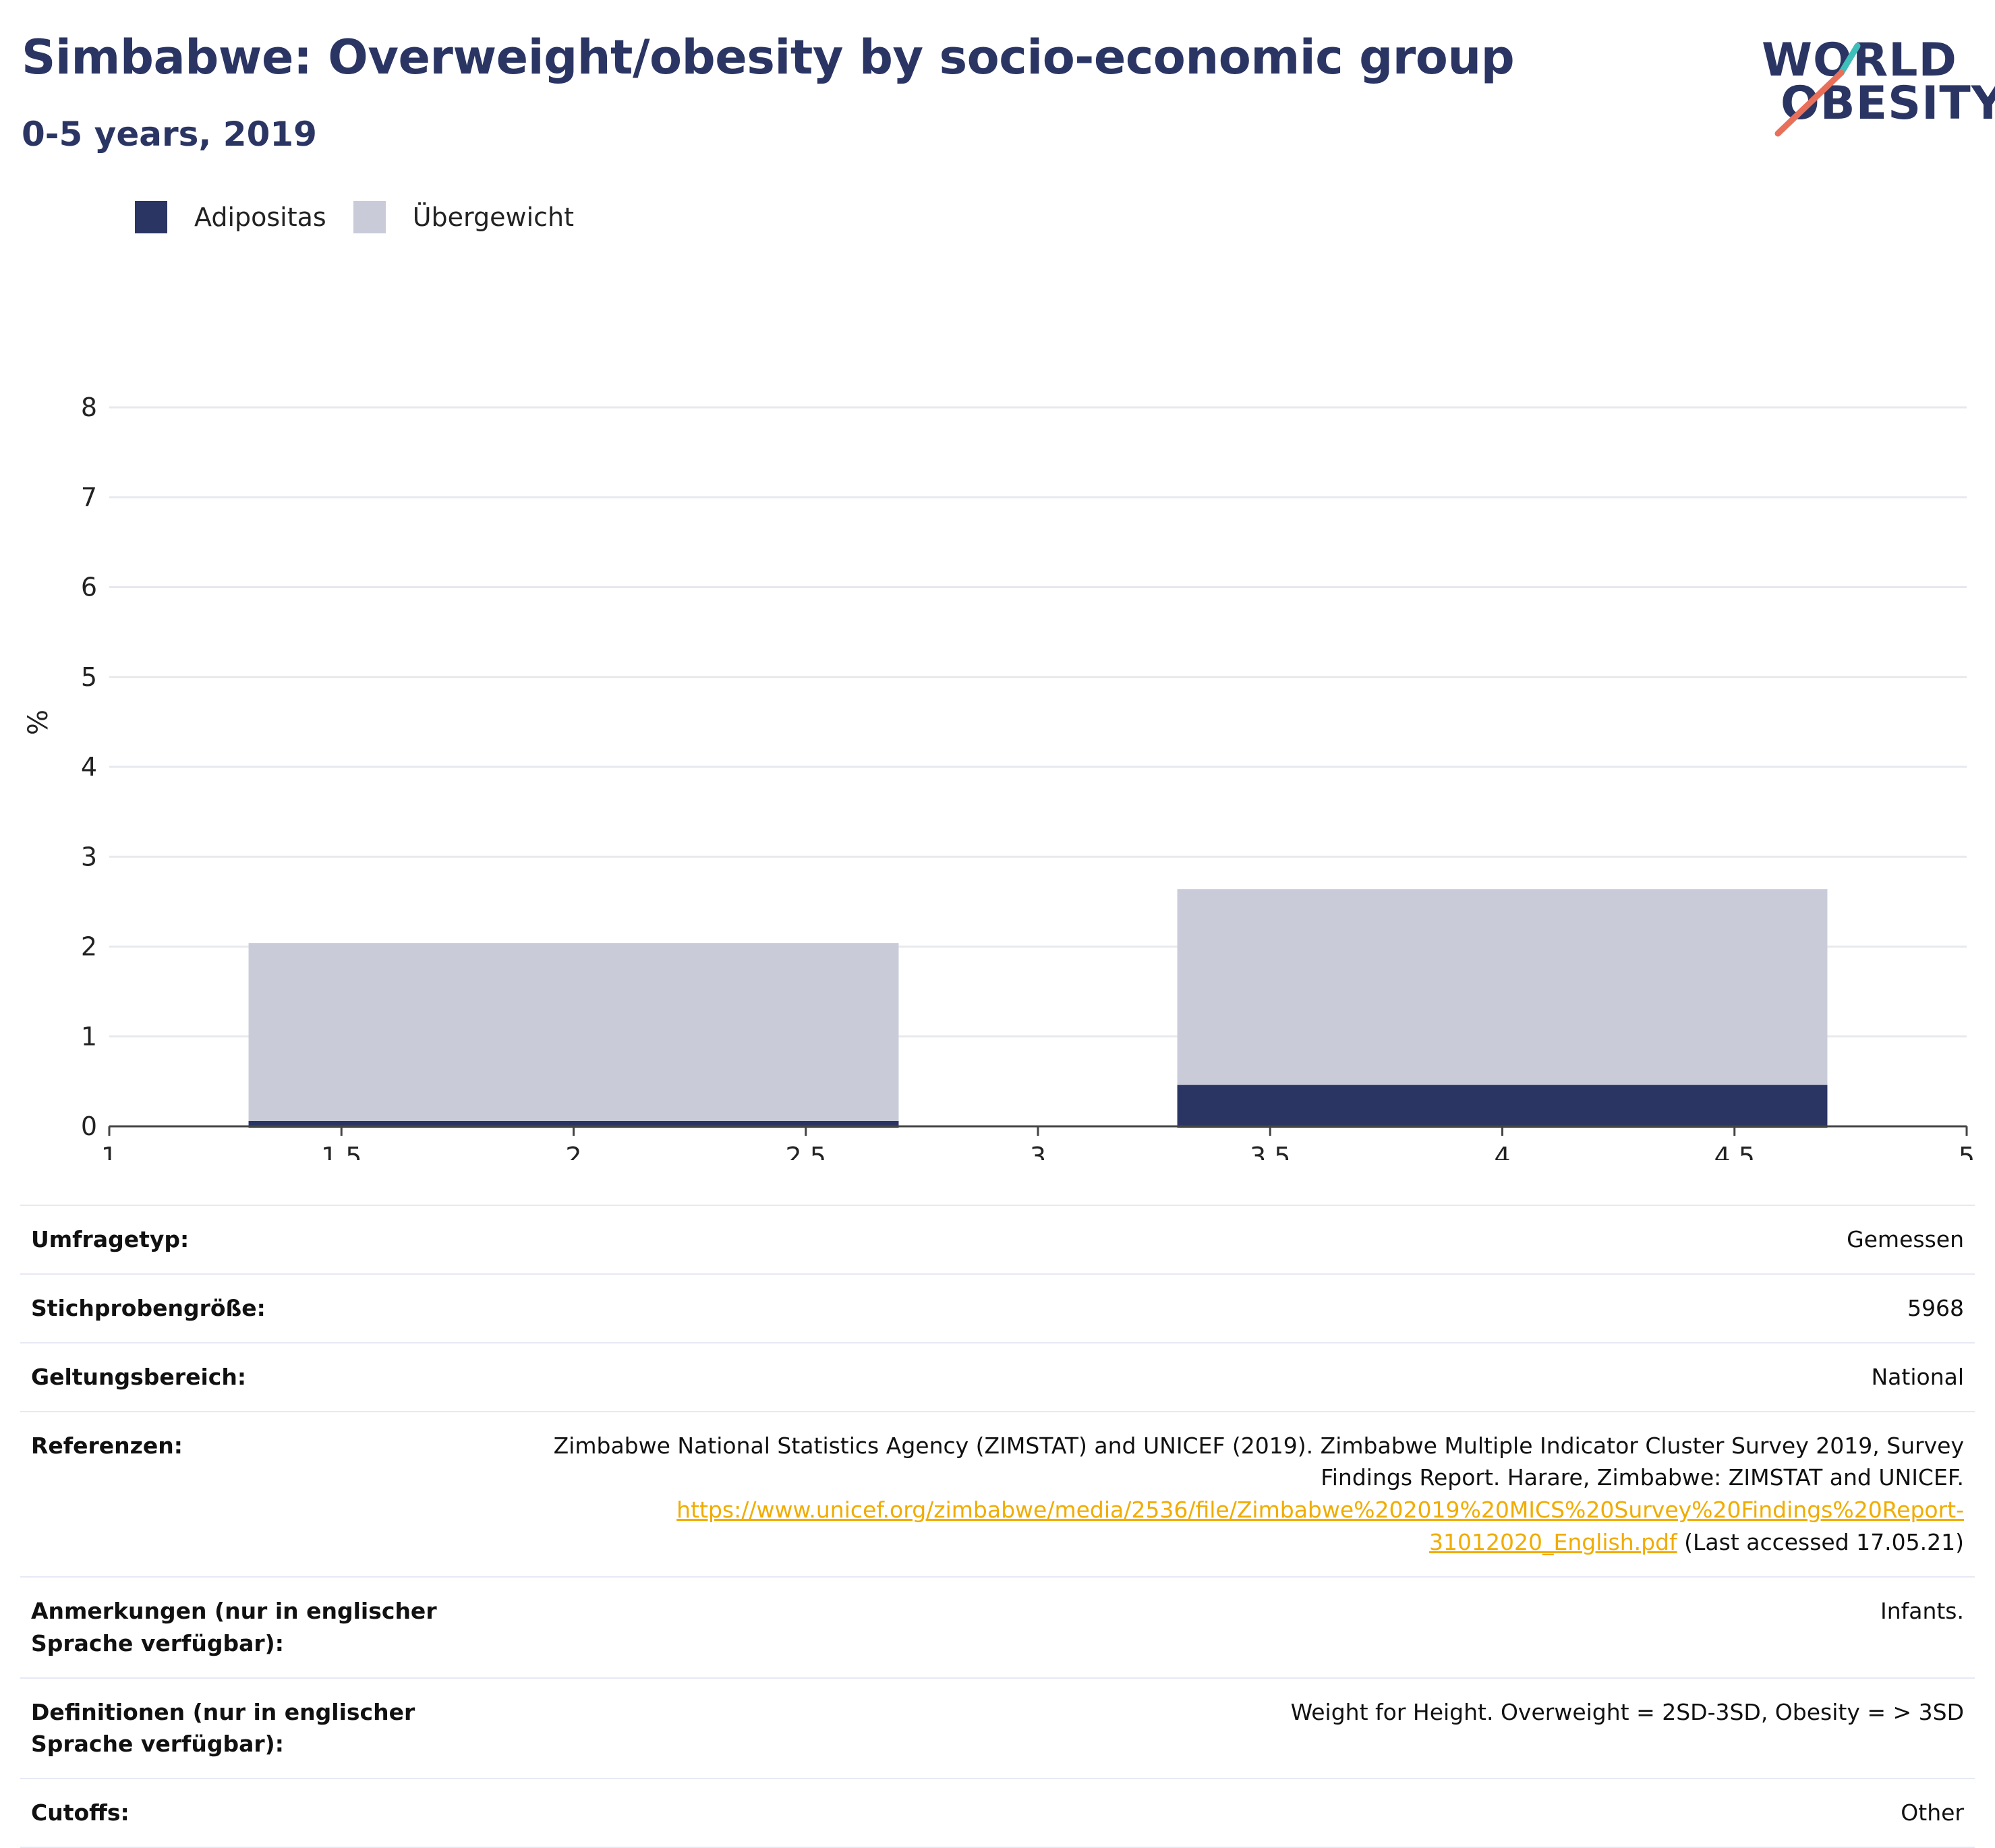 The image size is (1995, 1848). I want to click on world-obesity-logo: WORLD OBESITY, so click(1877, 89).